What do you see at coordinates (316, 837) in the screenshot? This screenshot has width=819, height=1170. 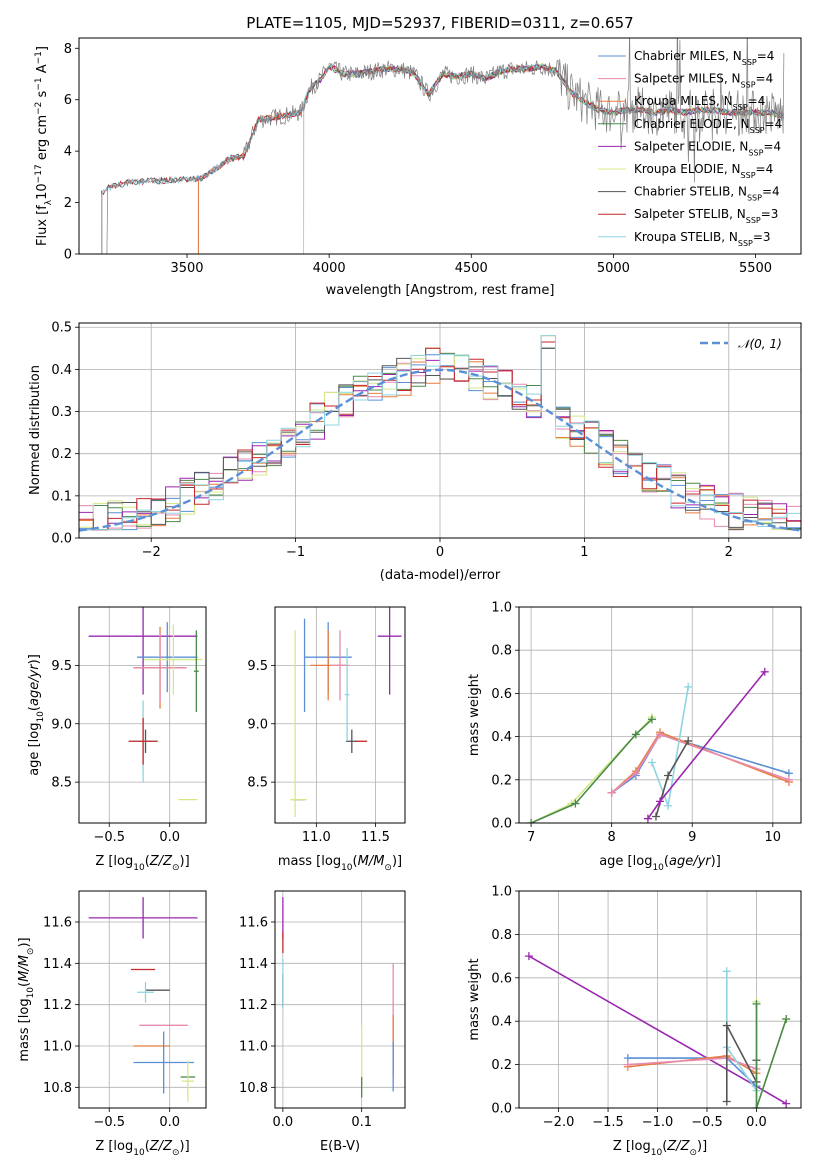 I see `x-tick-label: 11.0` at bounding box center [316, 837].